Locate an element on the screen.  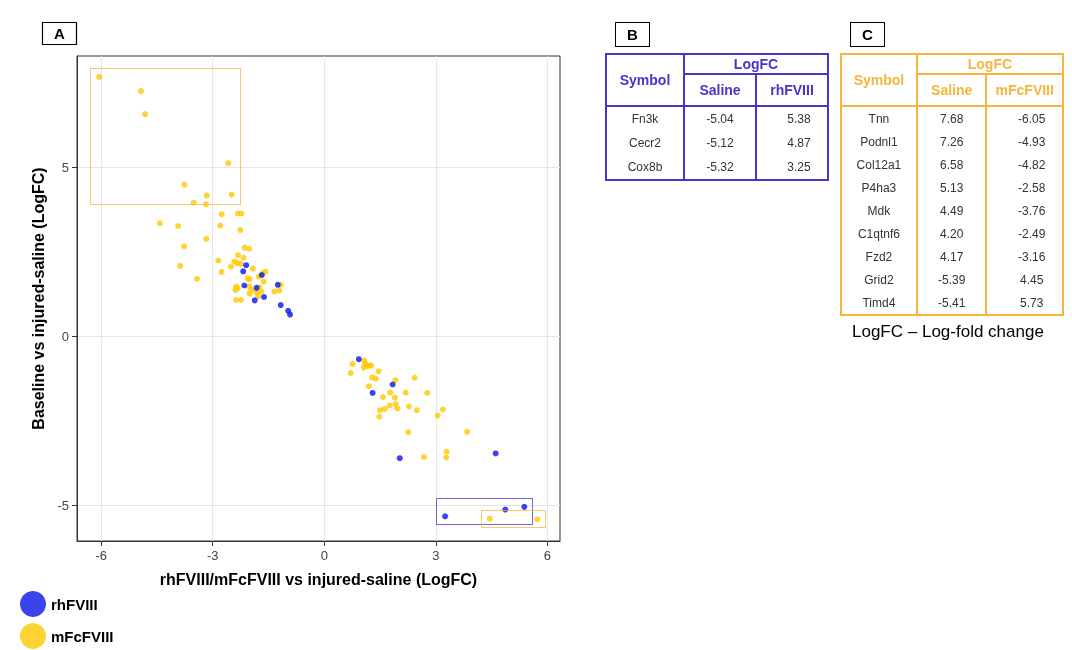
category-label: Col12a1 is located at coordinates (879, 164).